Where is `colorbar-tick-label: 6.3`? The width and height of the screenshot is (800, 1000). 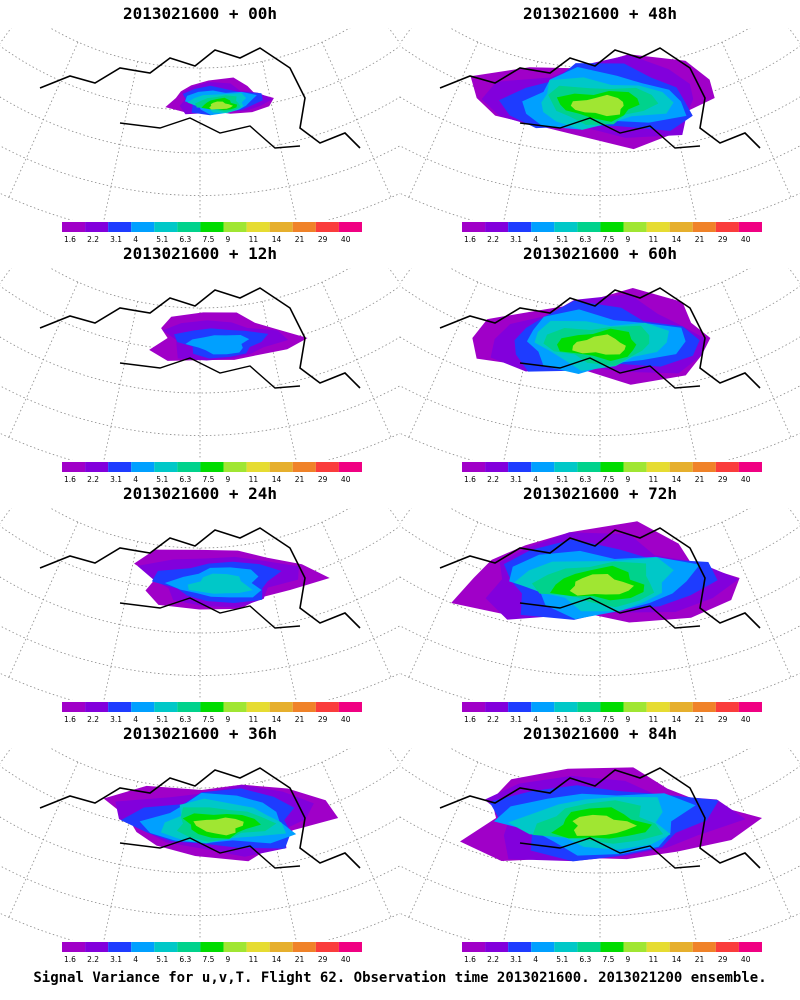
colorbar-tick-label: 6.3 is located at coordinates (185, 959).